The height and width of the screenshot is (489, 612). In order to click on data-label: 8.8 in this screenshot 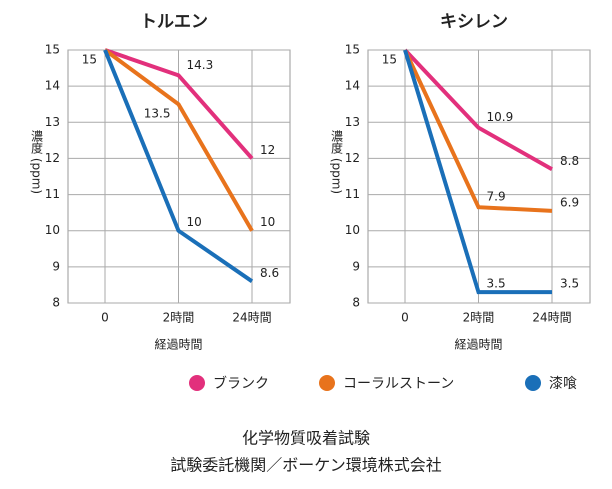, I will do `click(569, 161)`.